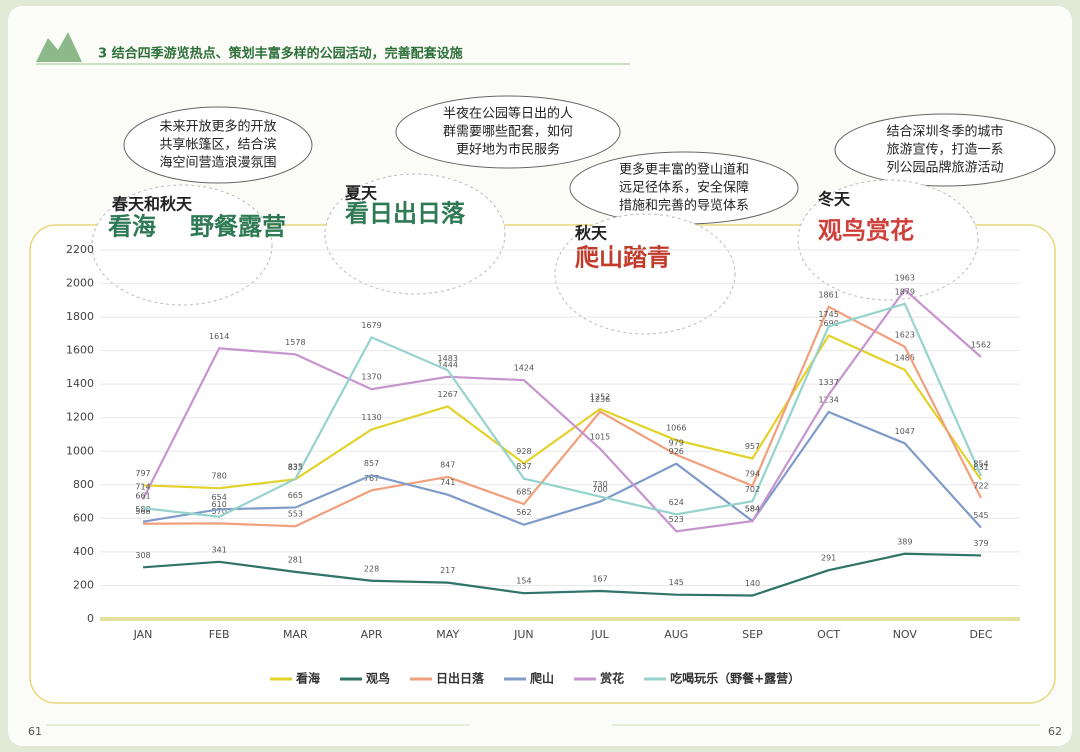 The image size is (1080, 752). Describe the element at coordinates (448, 364) in the screenshot. I see `data-label: 1444` at that location.